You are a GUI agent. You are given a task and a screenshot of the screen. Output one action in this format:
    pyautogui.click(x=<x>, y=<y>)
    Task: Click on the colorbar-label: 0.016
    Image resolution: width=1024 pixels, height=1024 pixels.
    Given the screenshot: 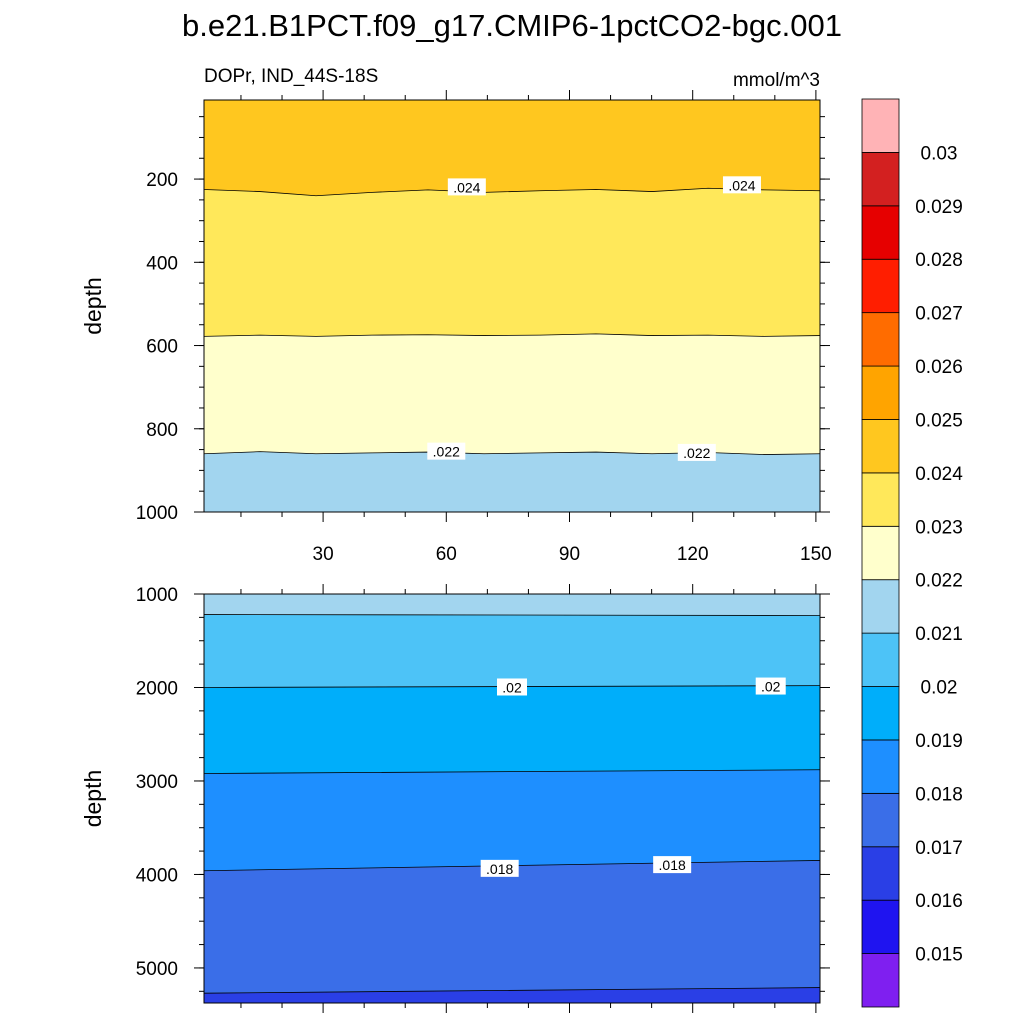 What is the action you would take?
    pyautogui.click(x=939, y=901)
    